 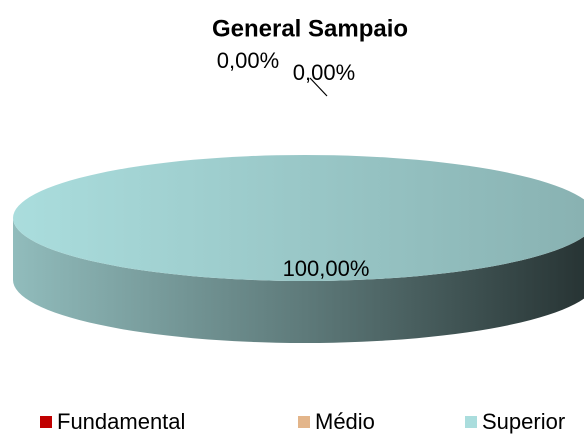 I want to click on legend-label: Superior, so click(x=523, y=421).